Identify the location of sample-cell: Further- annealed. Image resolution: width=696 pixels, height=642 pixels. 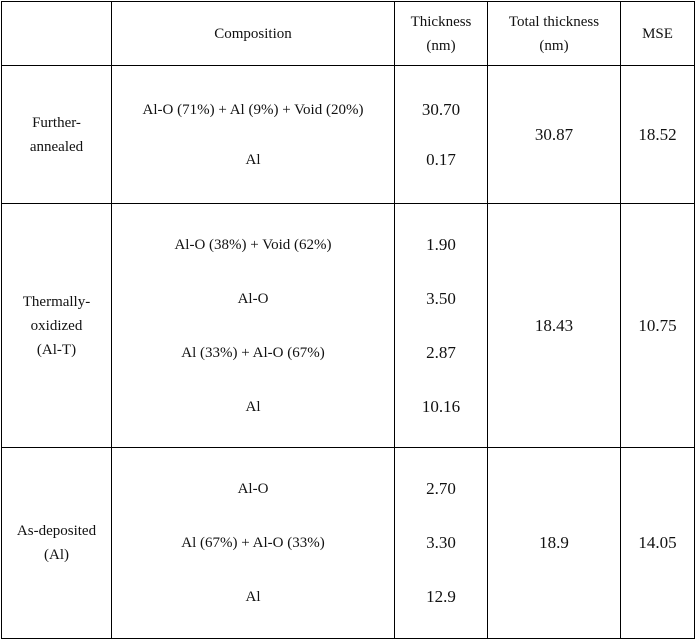
(56, 134).